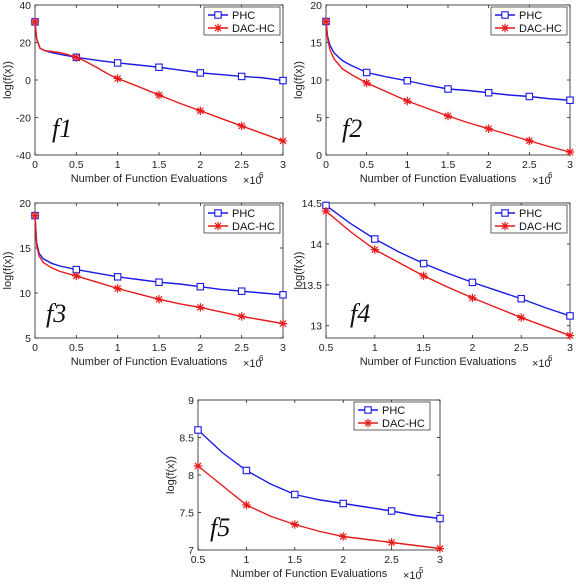 The image size is (576, 584). Describe the element at coordinates (186, 514) in the screenshot. I see `y-tick-label: 7.5` at that location.